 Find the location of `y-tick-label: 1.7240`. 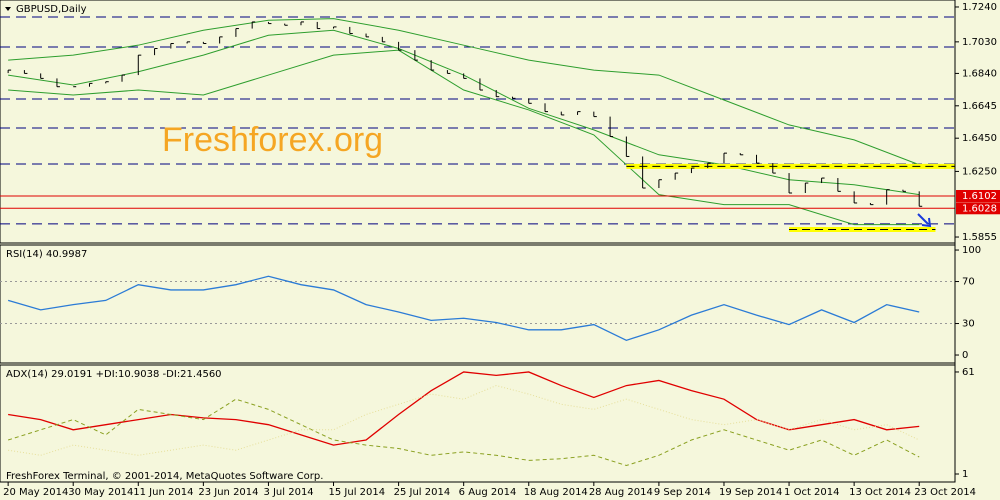

y-tick-label: 1.7240 is located at coordinates (979, 7).